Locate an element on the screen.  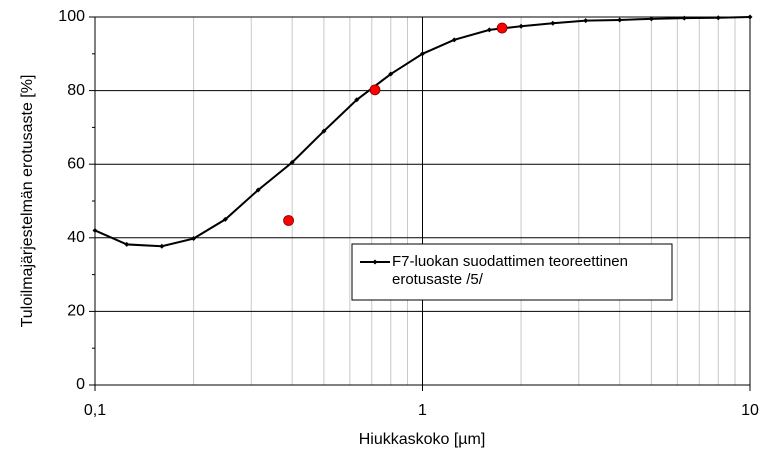
legend-box is located at coordinates (512, 272).